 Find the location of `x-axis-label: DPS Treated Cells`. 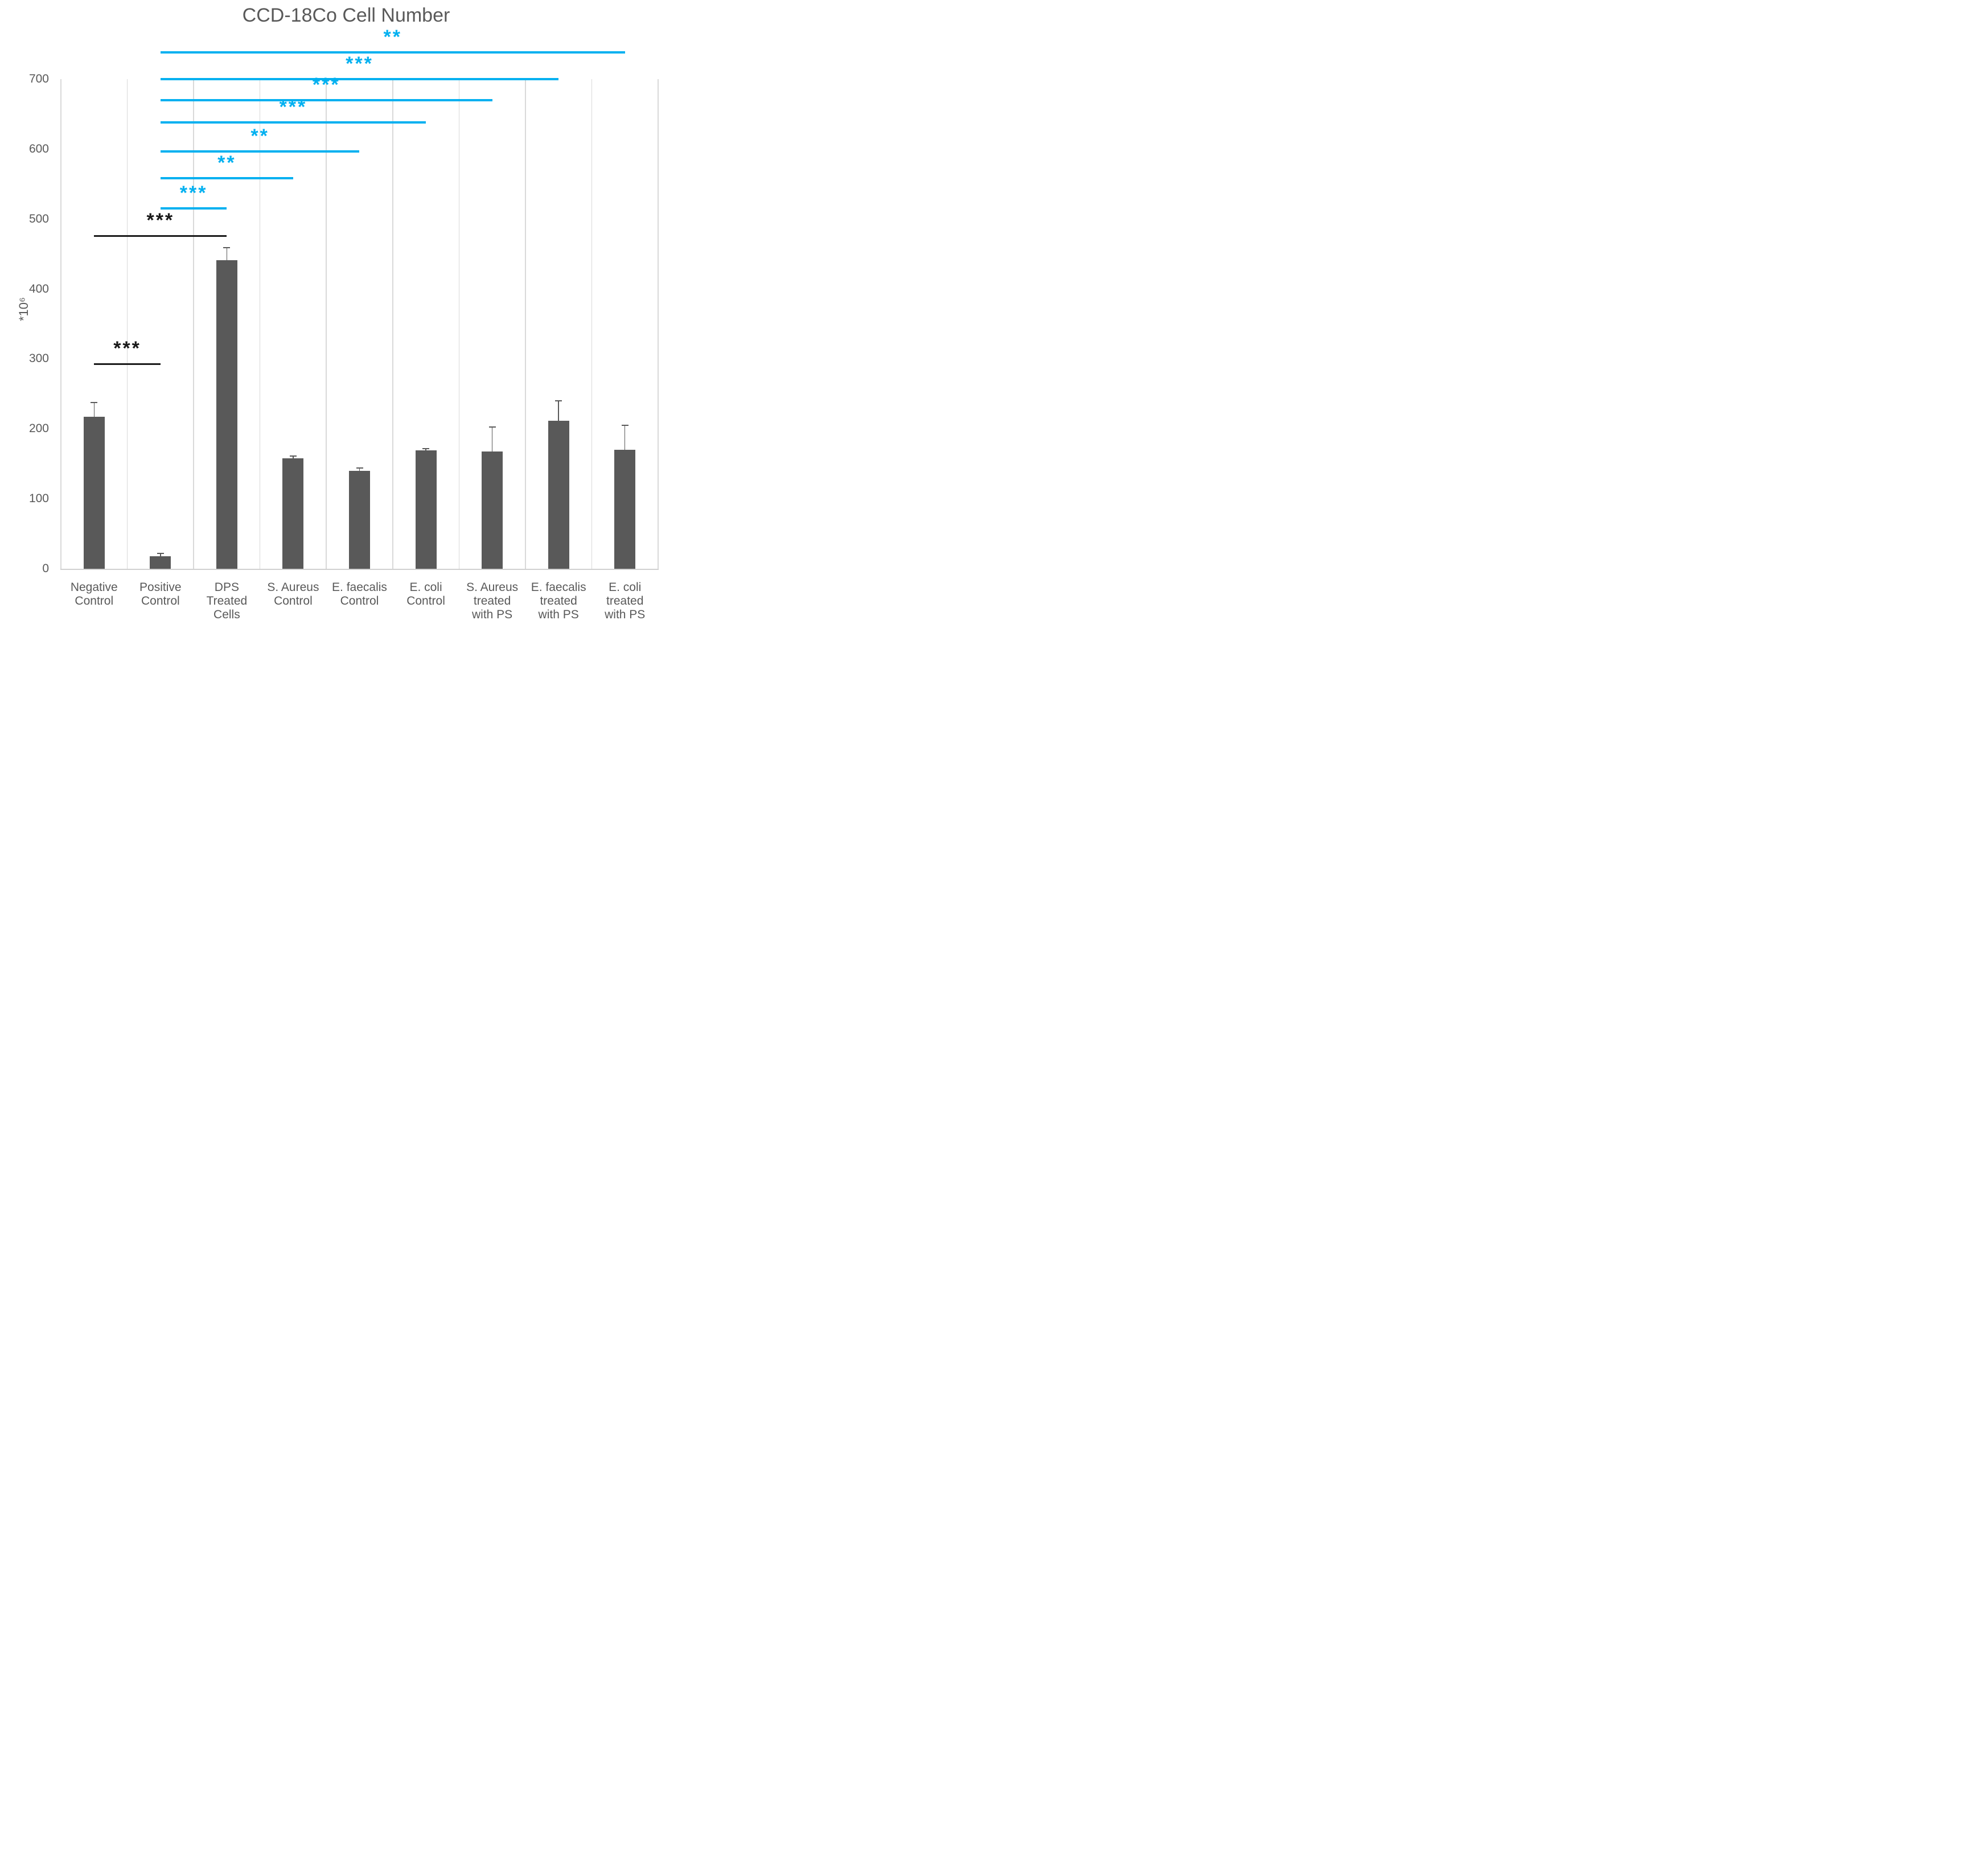

x-axis-label: DPS Treated Cells is located at coordinates (227, 601).